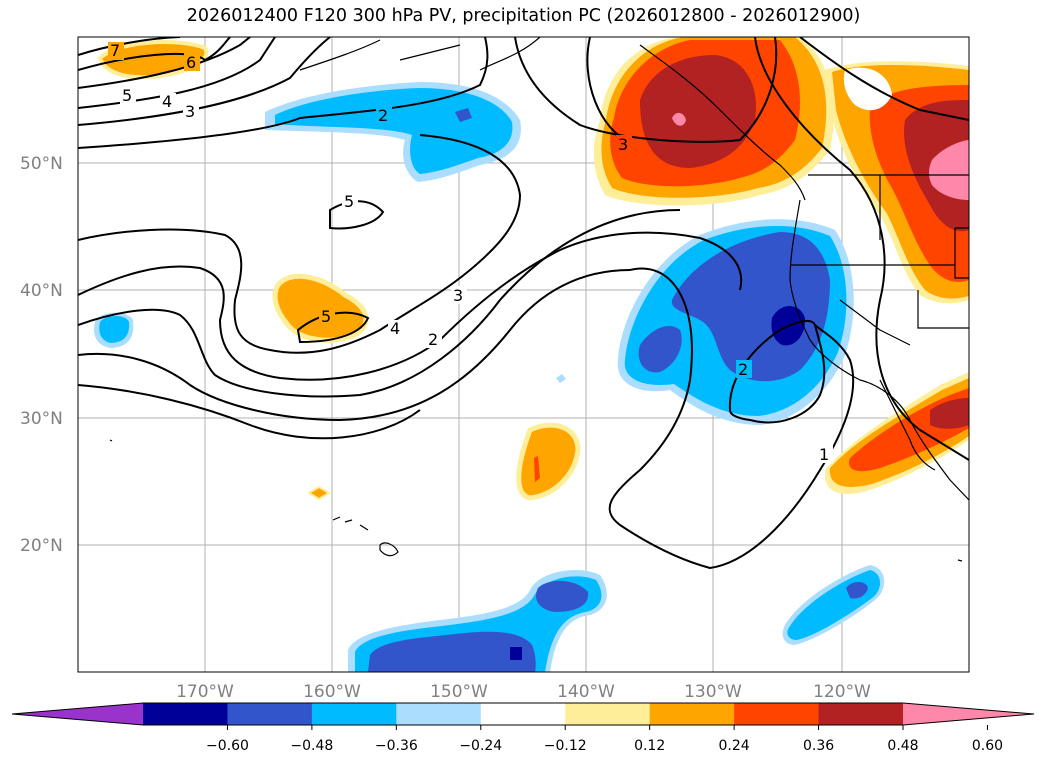 The image size is (1047, 765). What do you see at coordinates (537, 469) in the screenshot?
I see `precip-area-subtropic-core` at bounding box center [537, 469].